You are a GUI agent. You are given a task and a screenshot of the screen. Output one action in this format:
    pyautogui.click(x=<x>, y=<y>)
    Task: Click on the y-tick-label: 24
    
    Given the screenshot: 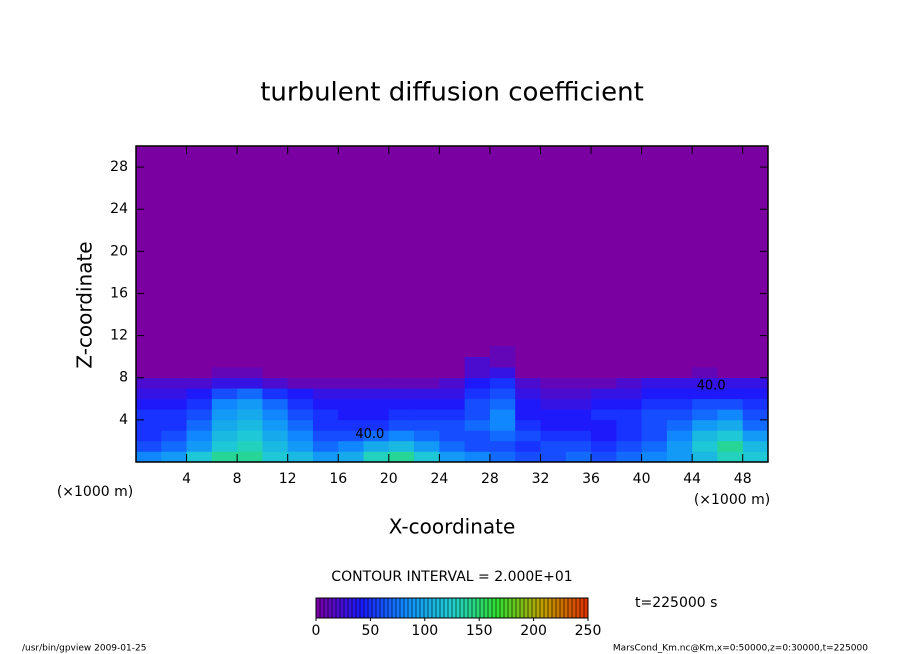 What is the action you would take?
    pyautogui.click(x=119, y=209)
    